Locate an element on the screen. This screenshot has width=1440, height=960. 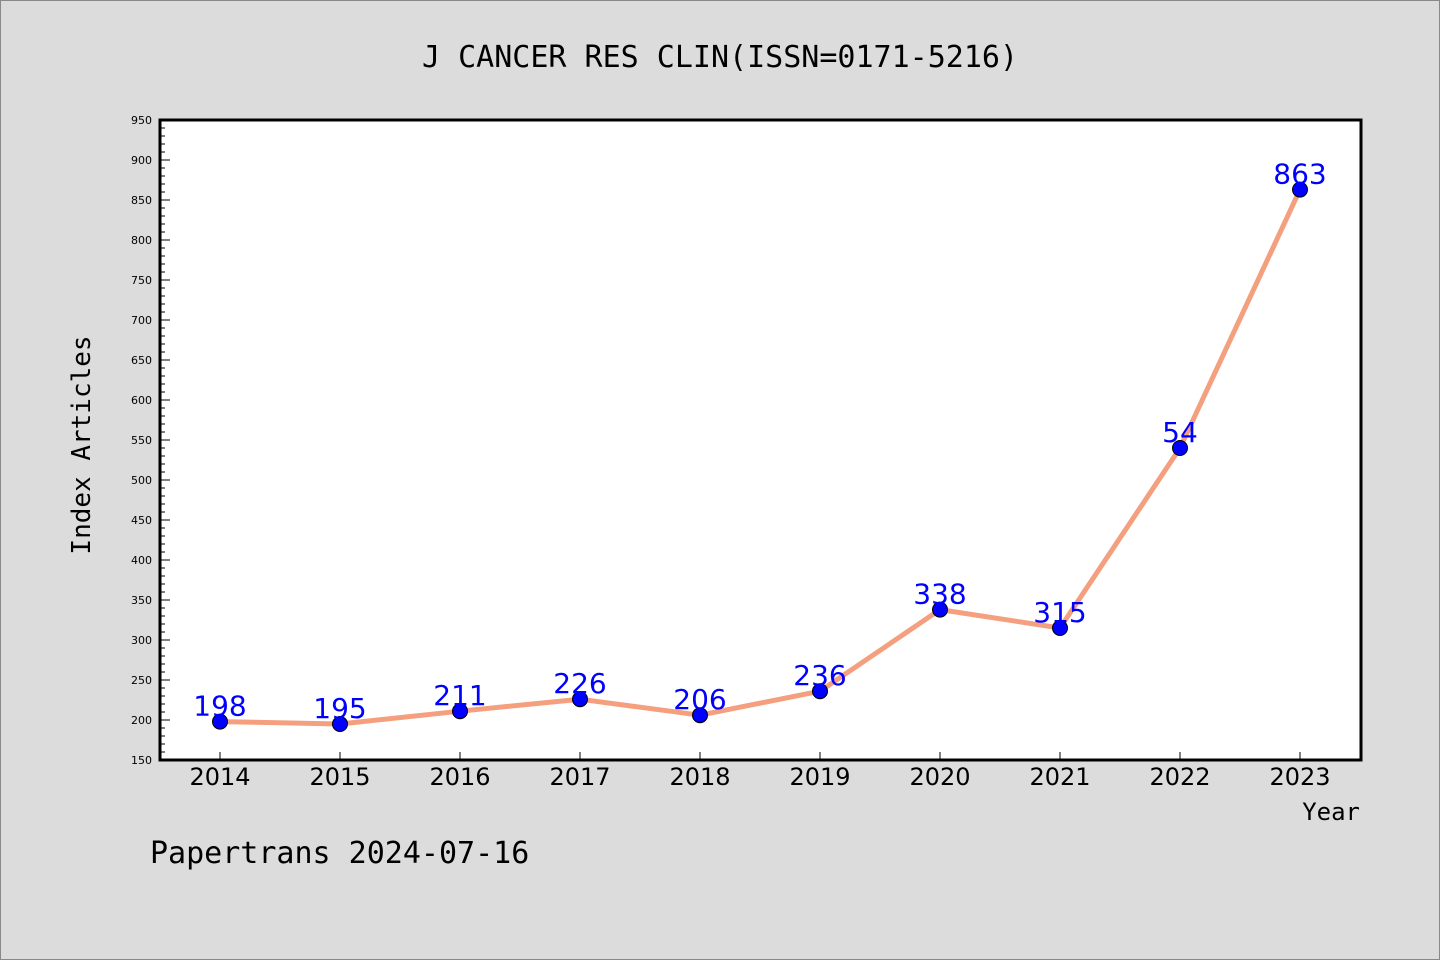
y-tick-label: 250 is located at coordinates (141, 680).